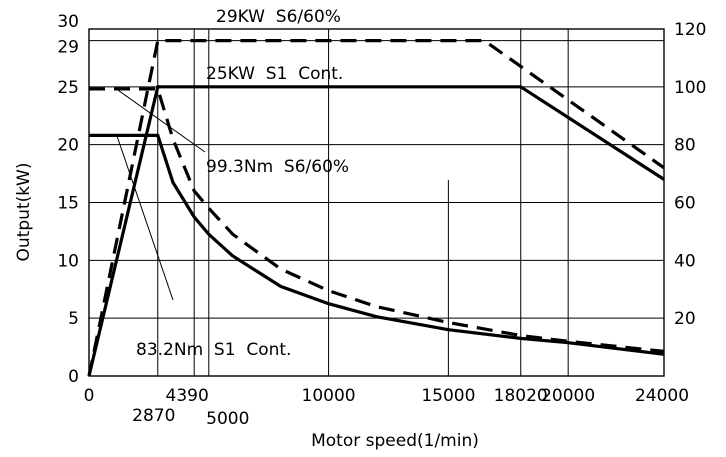 The width and height of the screenshot is (726, 457). Describe the element at coordinates (685, 261) in the screenshot. I see `y-right-tick-40: 40` at that location.